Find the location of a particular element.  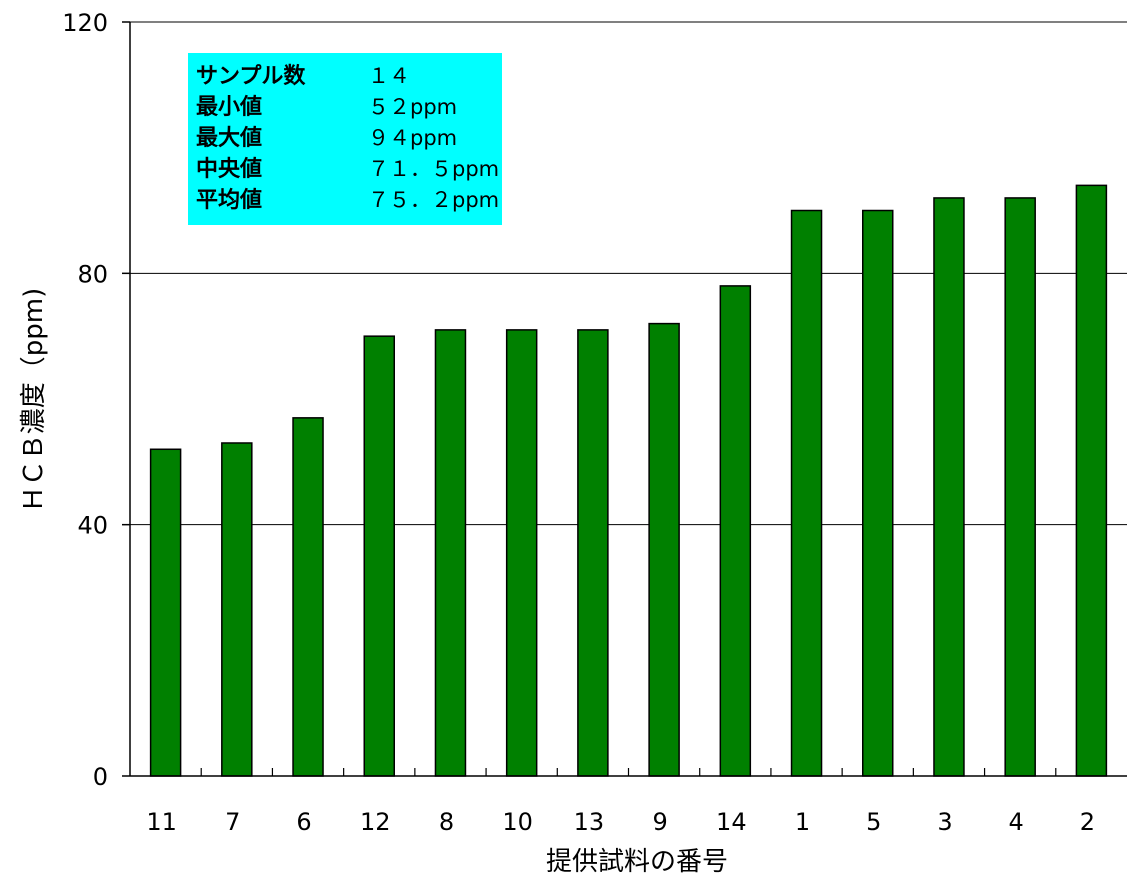

x-tick-label: 14 is located at coordinates (731, 822).